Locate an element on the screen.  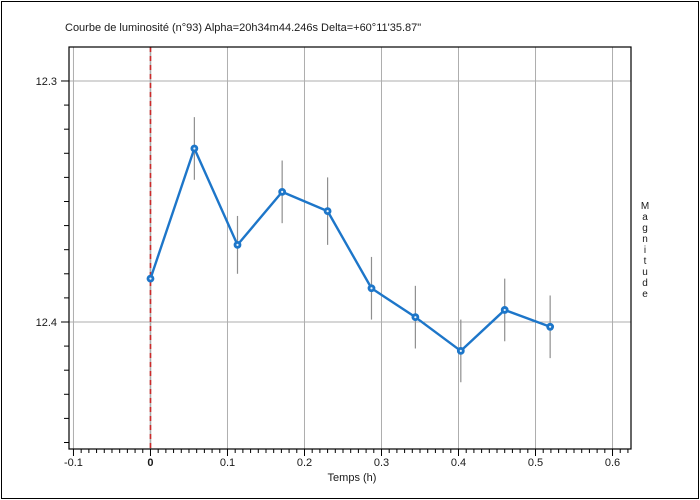
x-tick-label: 0.3 is located at coordinates (381, 463).